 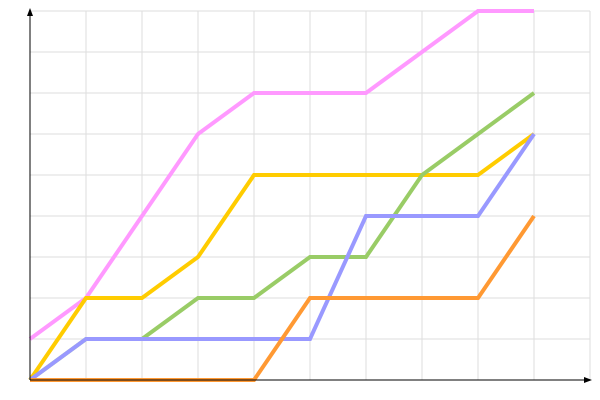 What do you see at coordinates (588, 380) in the screenshot?
I see `x-axis-arrow` at bounding box center [588, 380].